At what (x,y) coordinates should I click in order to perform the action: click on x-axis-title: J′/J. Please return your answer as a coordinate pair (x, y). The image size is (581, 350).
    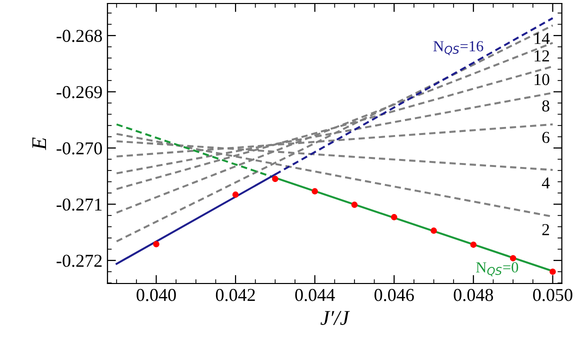
    Looking at the image, I should click on (335, 318).